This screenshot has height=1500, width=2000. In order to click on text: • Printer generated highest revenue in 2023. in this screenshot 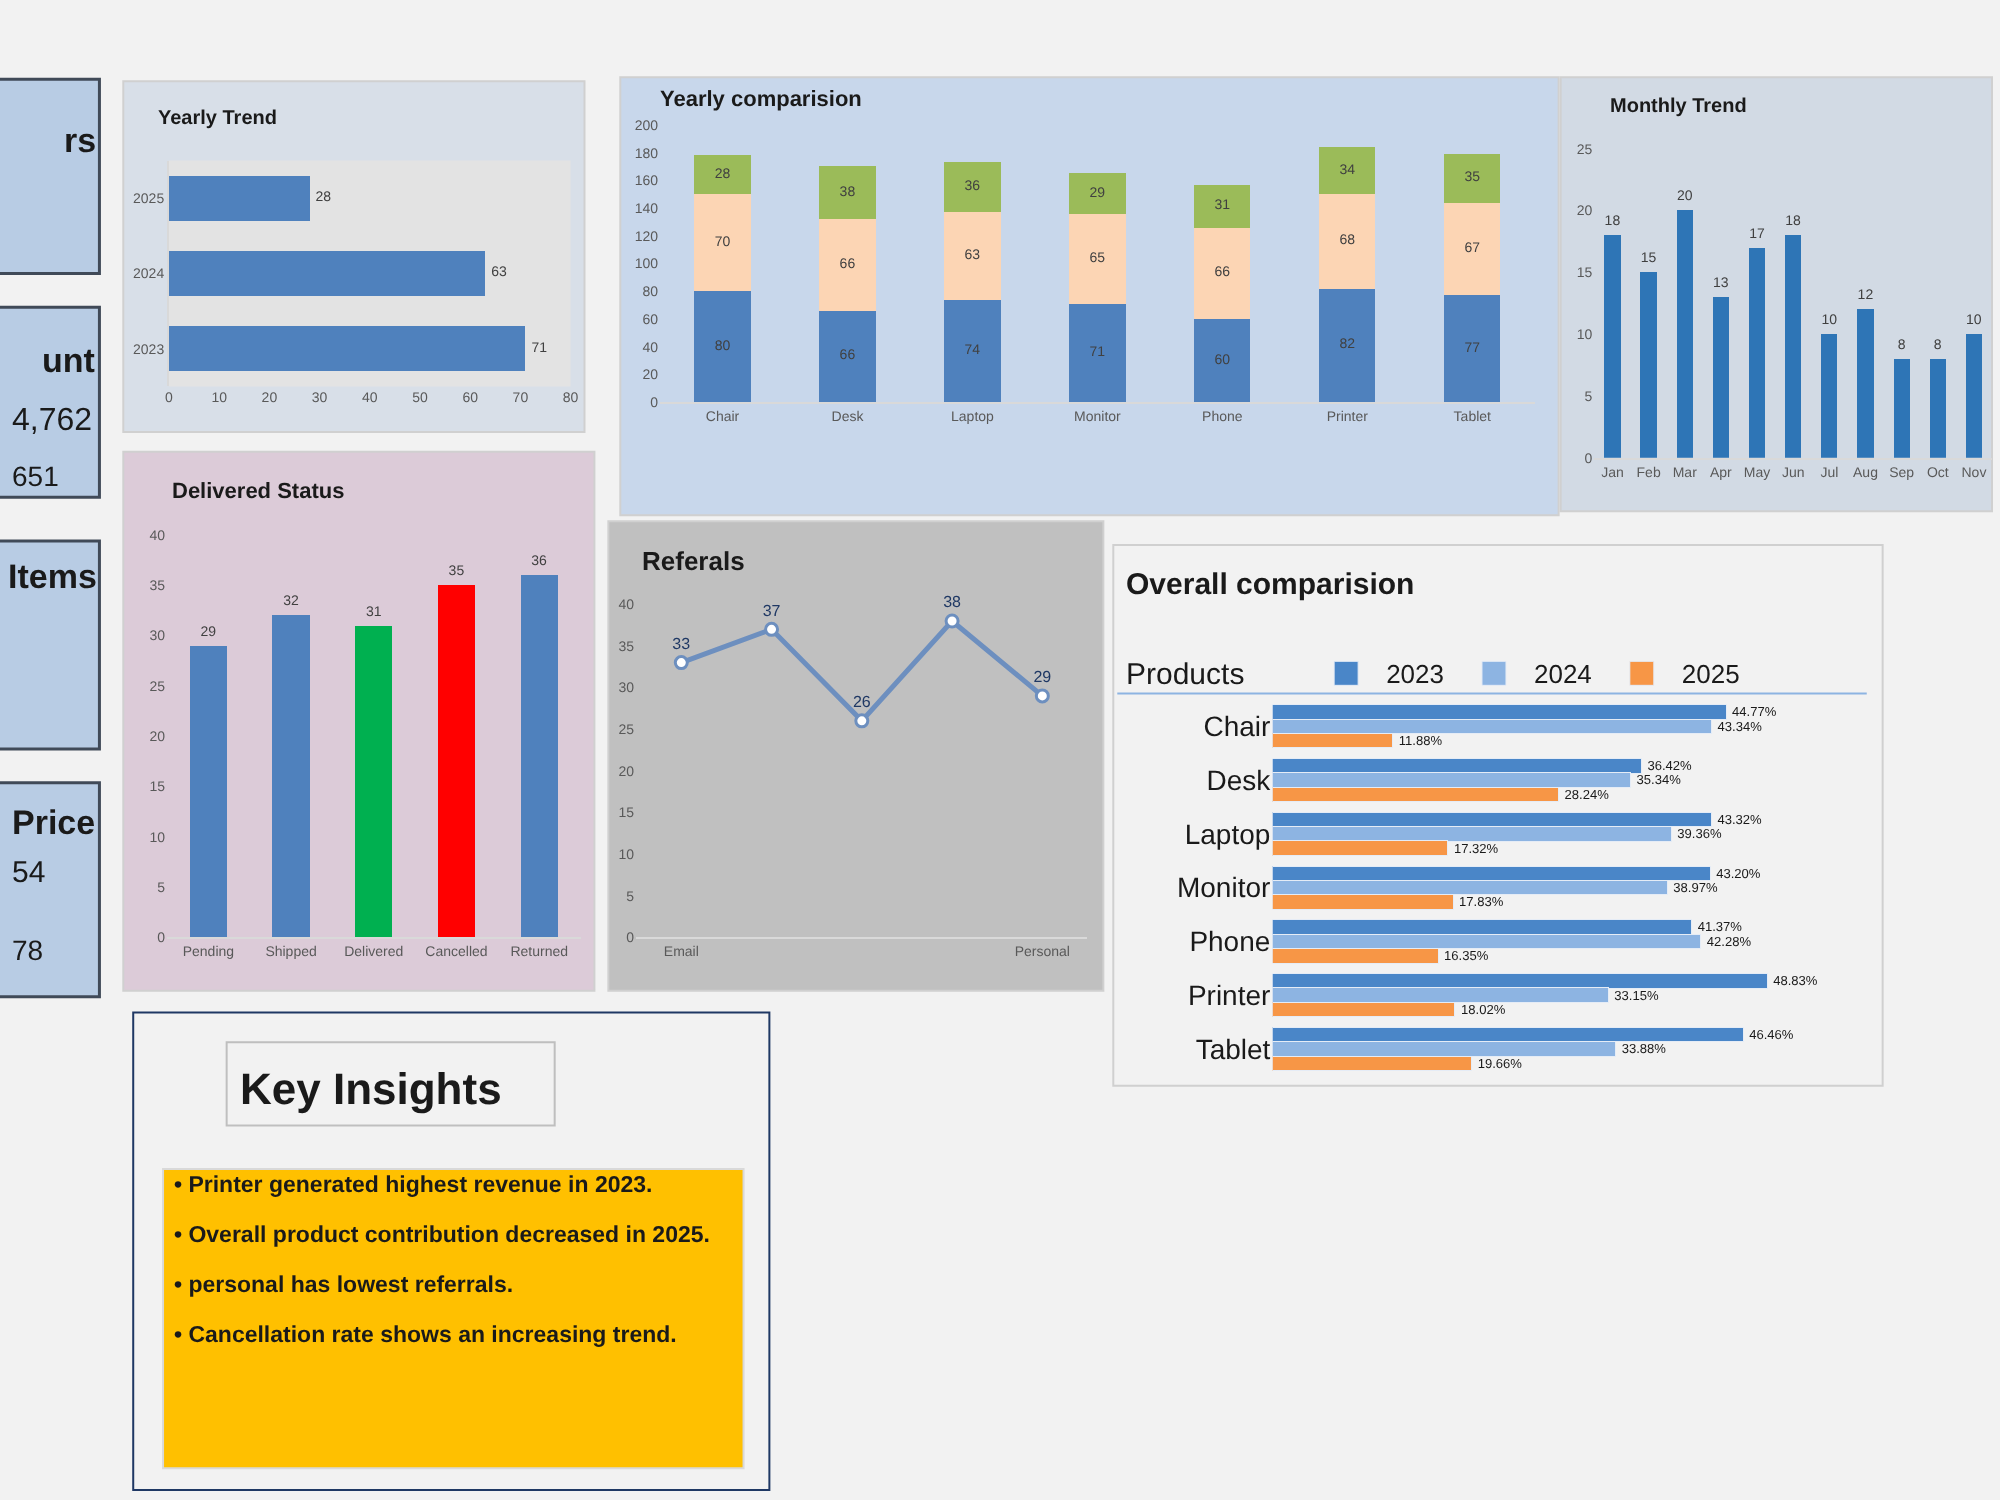, I will do `click(413, 1186)`.